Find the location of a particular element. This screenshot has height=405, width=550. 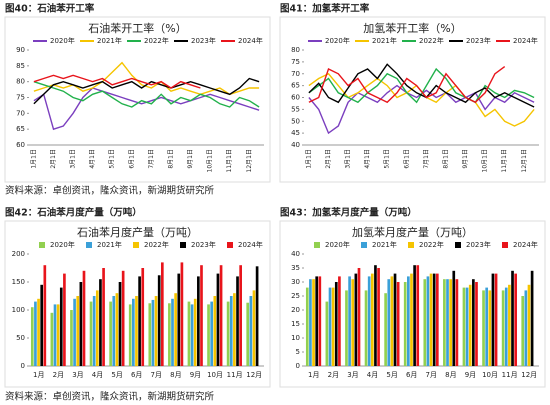

x-tick-label: 3月1日 is located at coordinates (348, 159).